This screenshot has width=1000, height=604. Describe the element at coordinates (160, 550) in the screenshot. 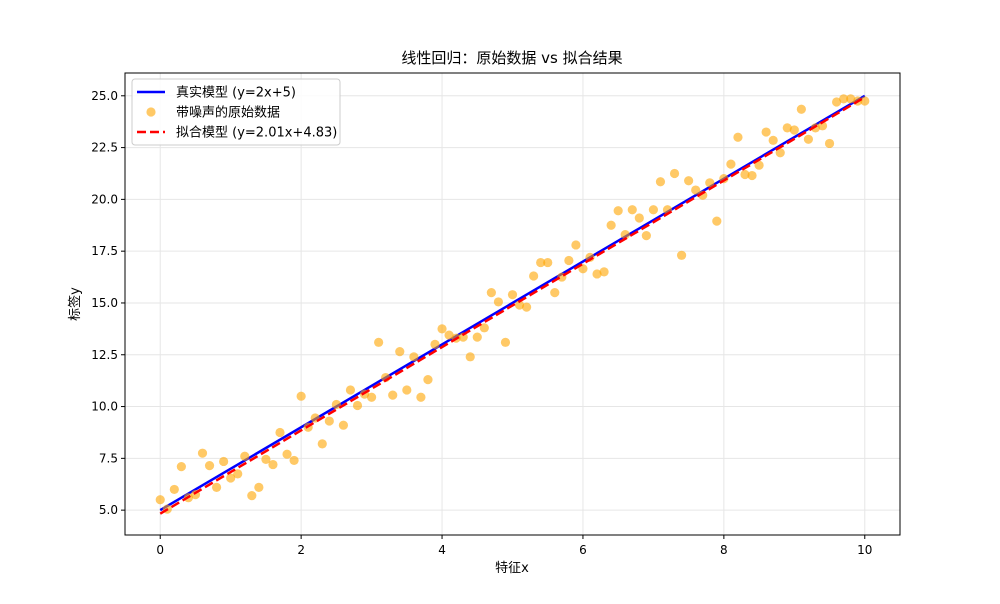

I see `x-tick-label: 0` at that location.